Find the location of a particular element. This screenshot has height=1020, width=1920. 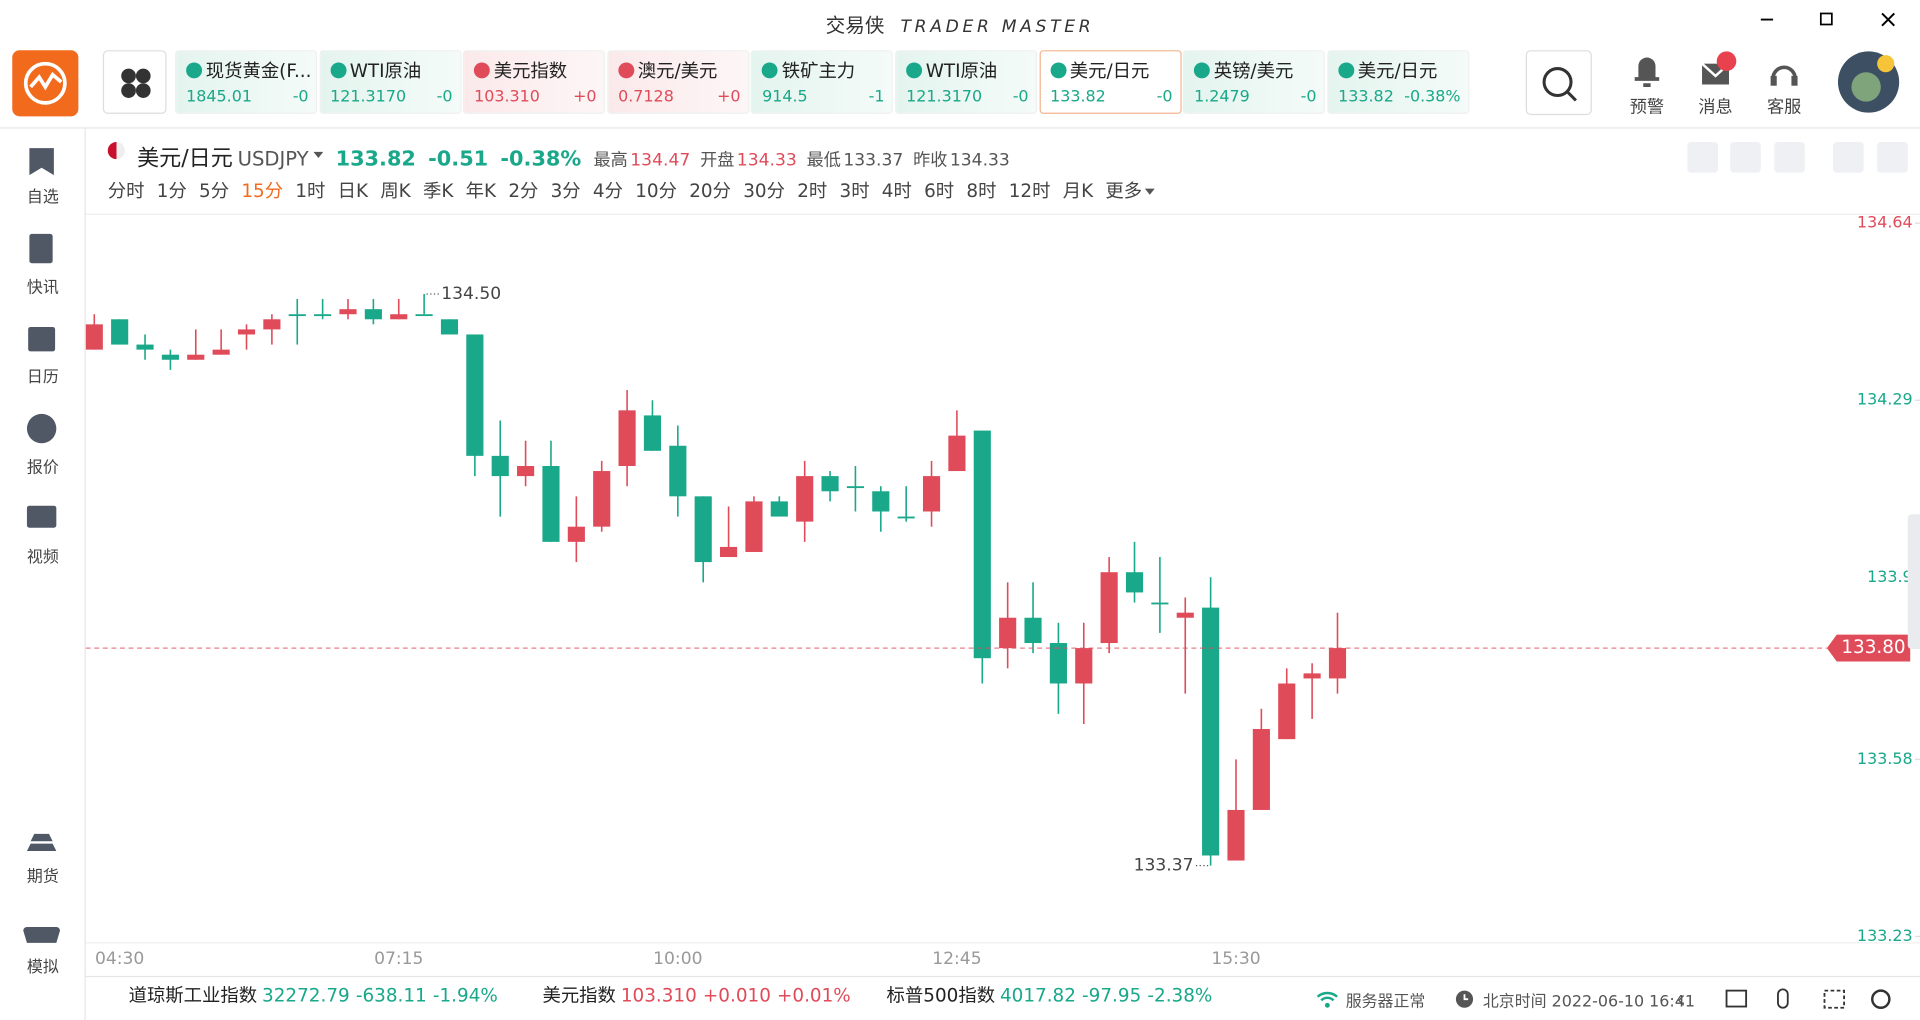

period-tab: 30分 is located at coordinates (764, 191).